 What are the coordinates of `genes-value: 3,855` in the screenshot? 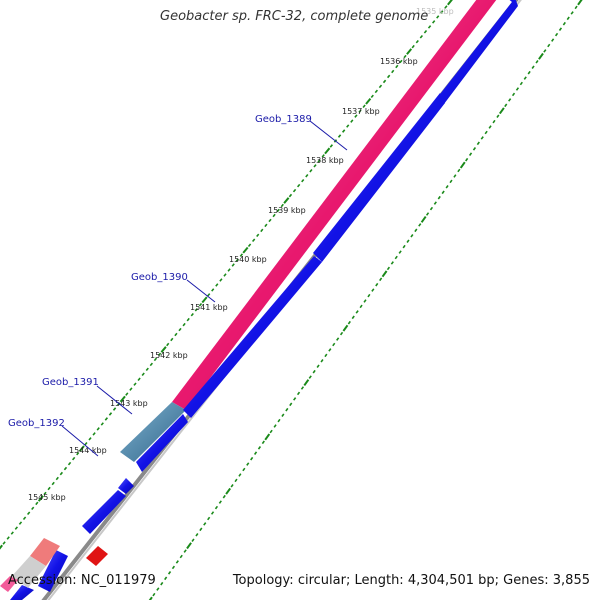 It's located at (571, 580).